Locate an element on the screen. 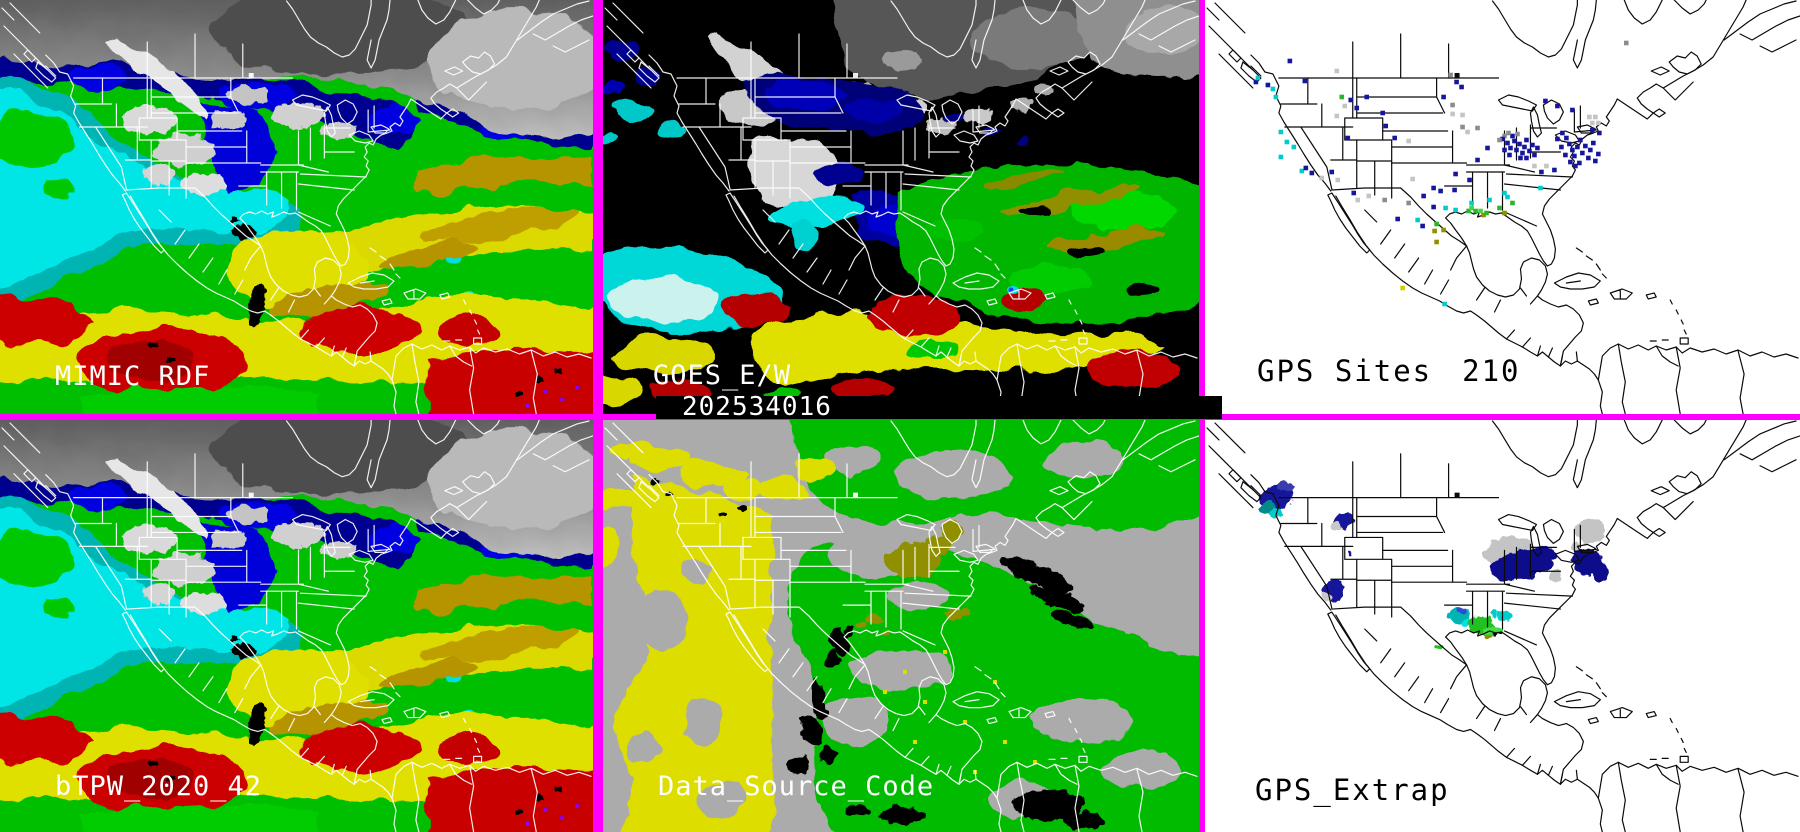  gps-sites-label-row: GPS Sites 210 is located at coordinates (1389, 371).